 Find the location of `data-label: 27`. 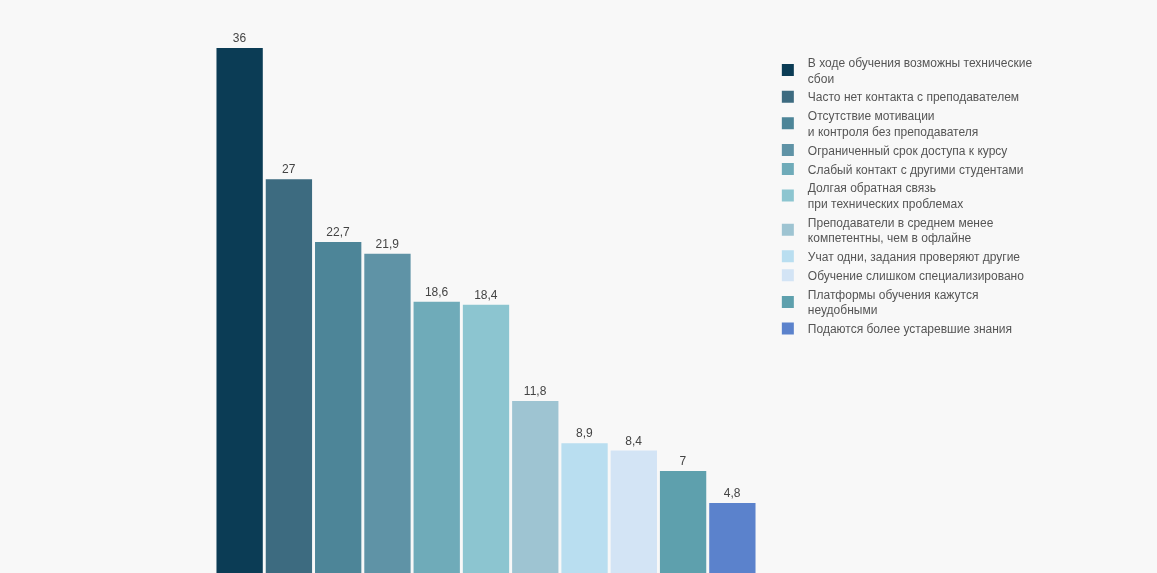

data-label: 27 is located at coordinates (289, 169).